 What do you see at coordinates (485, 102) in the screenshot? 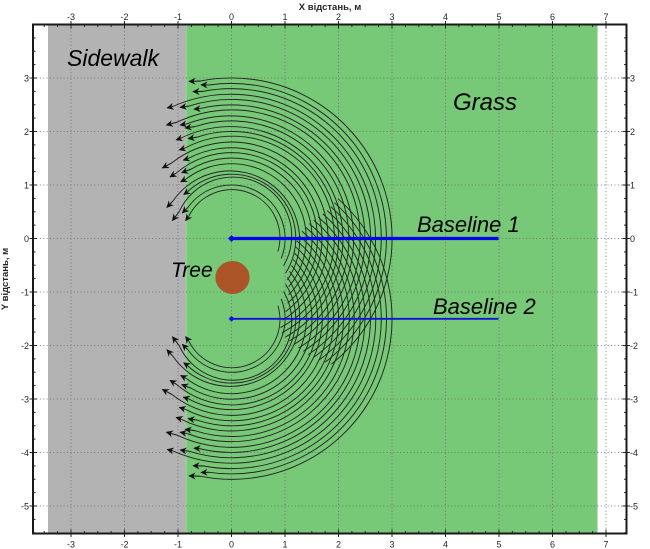
I see `svg-text: Grass` at bounding box center [485, 102].